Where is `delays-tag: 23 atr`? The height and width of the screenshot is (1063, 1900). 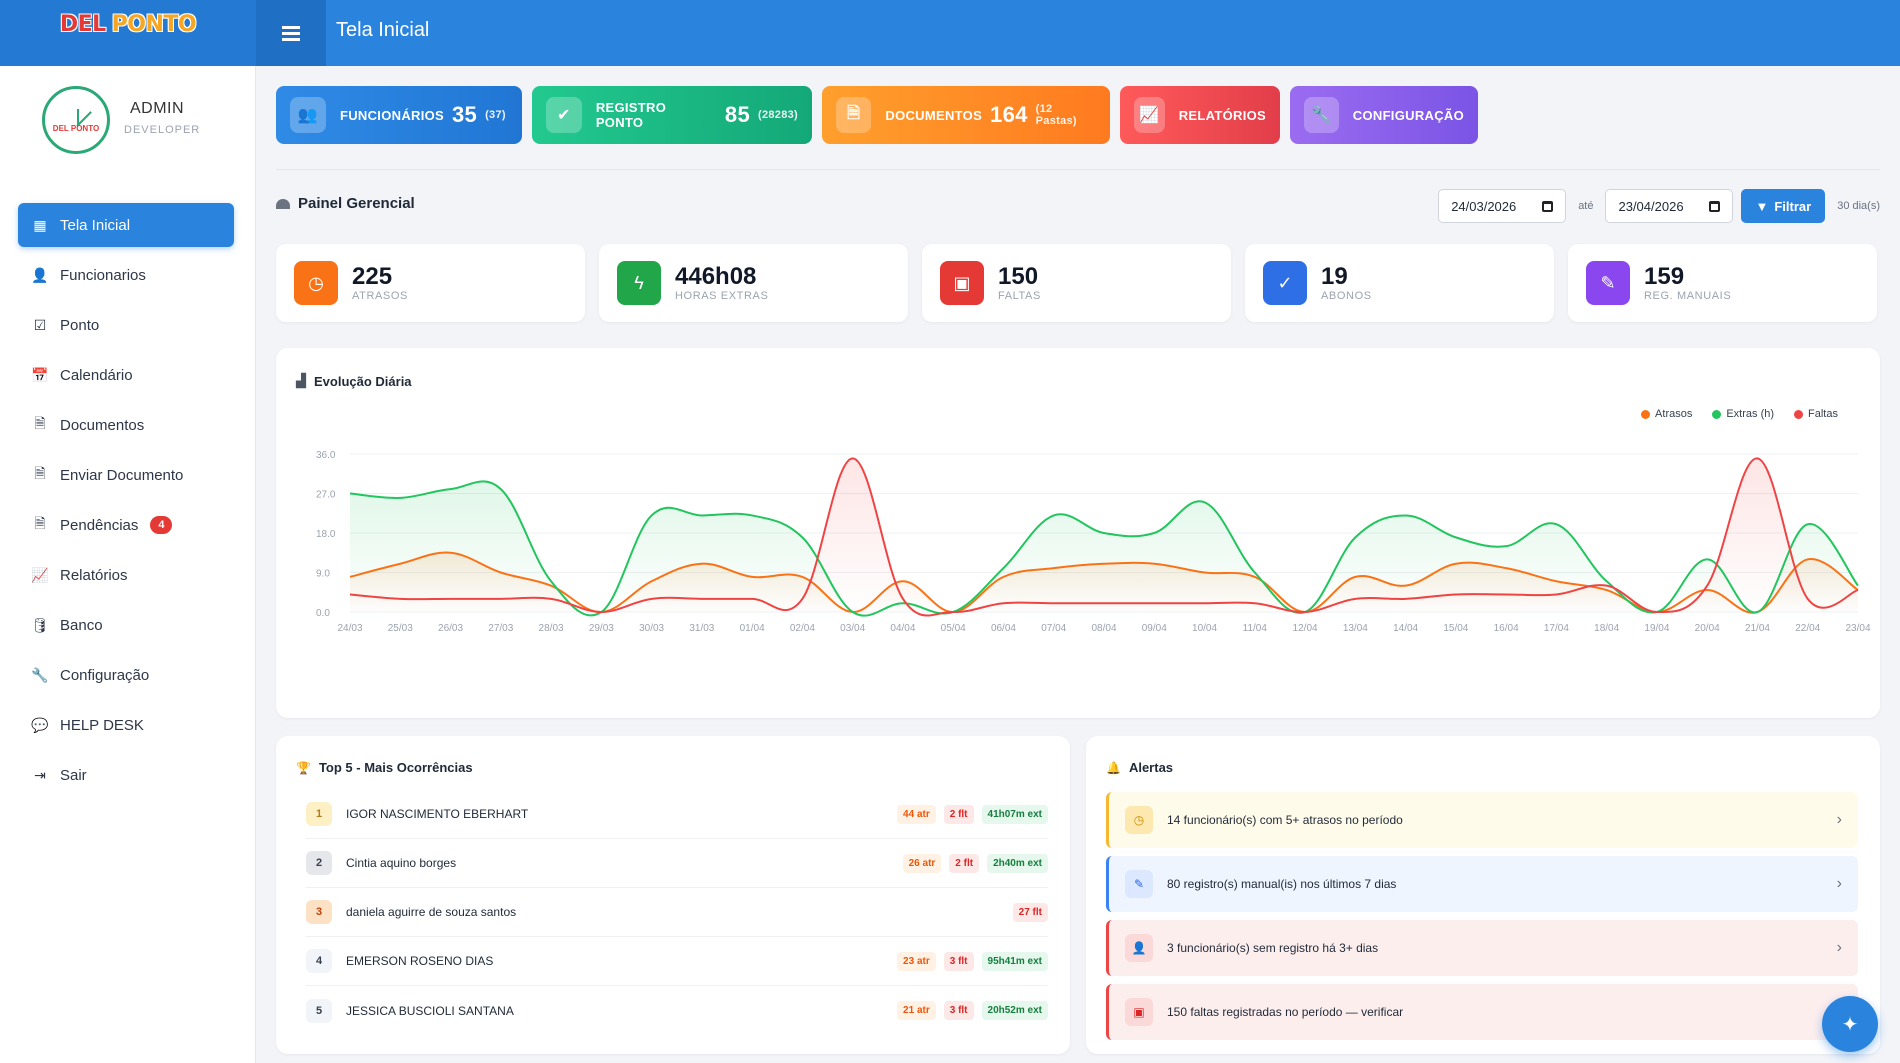
delays-tag: 23 atr is located at coordinates (916, 961).